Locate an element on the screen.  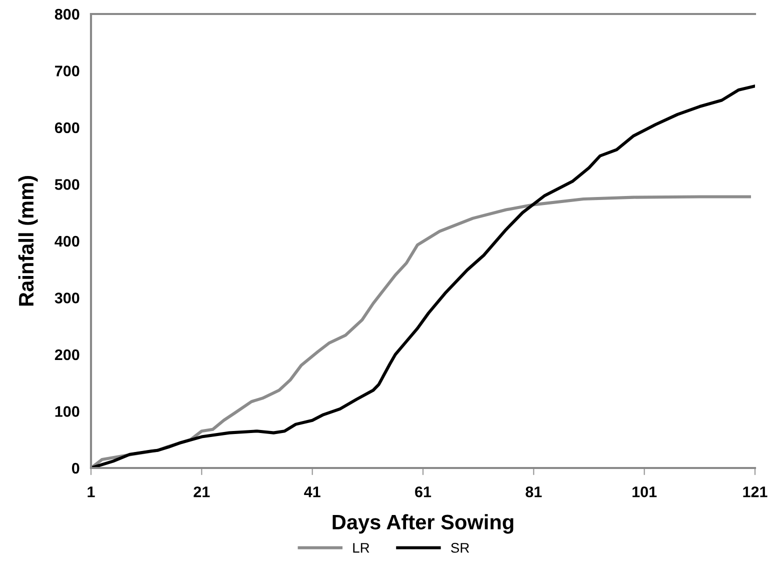
y-tick-label: 700 is located at coordinates (67, 71).